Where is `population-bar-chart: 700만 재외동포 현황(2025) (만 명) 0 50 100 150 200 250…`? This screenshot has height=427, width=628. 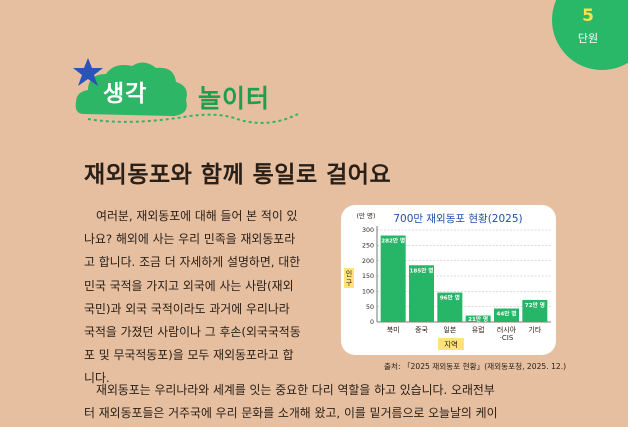 population-bar-chart: 700만 재외동포 현황(2025) (만 명) 0 50 100 150 200 250… is located at coordinates (447, 280).